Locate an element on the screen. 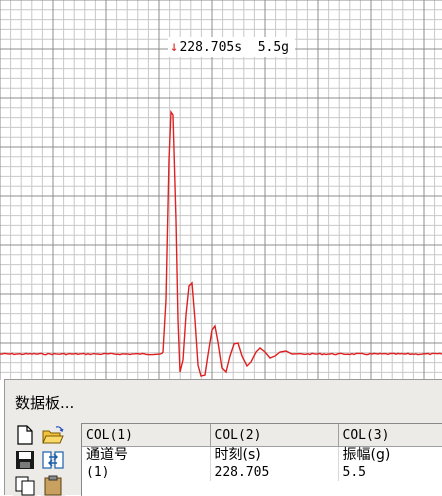  table-row: (1) 228.705 5.5 is located at coordinates (262, 472).